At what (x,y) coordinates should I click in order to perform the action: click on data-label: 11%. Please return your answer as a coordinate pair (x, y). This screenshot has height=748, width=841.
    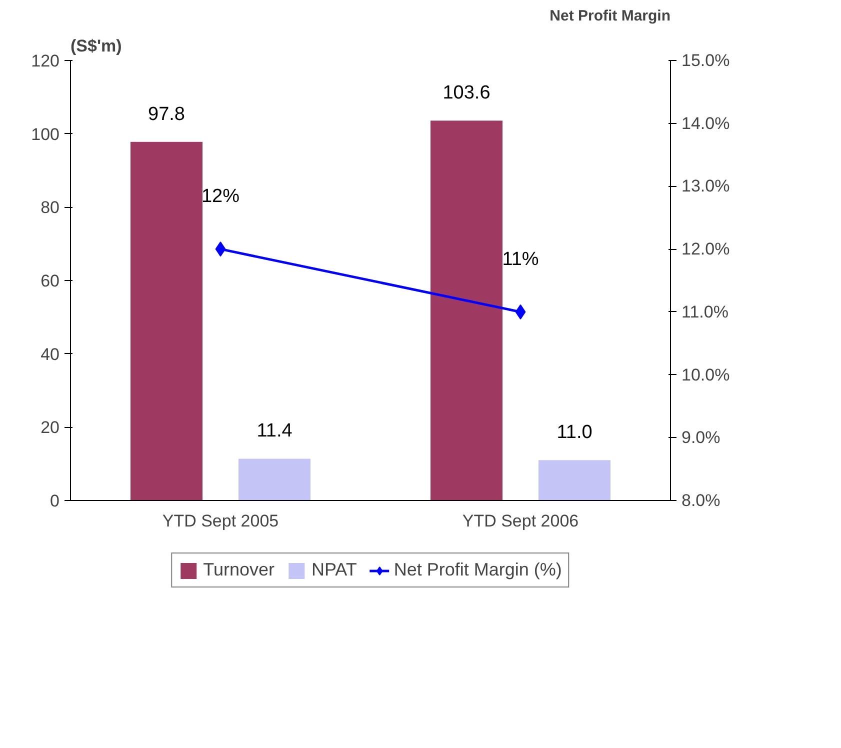
    Looking at the image, I should click on (520, 259).